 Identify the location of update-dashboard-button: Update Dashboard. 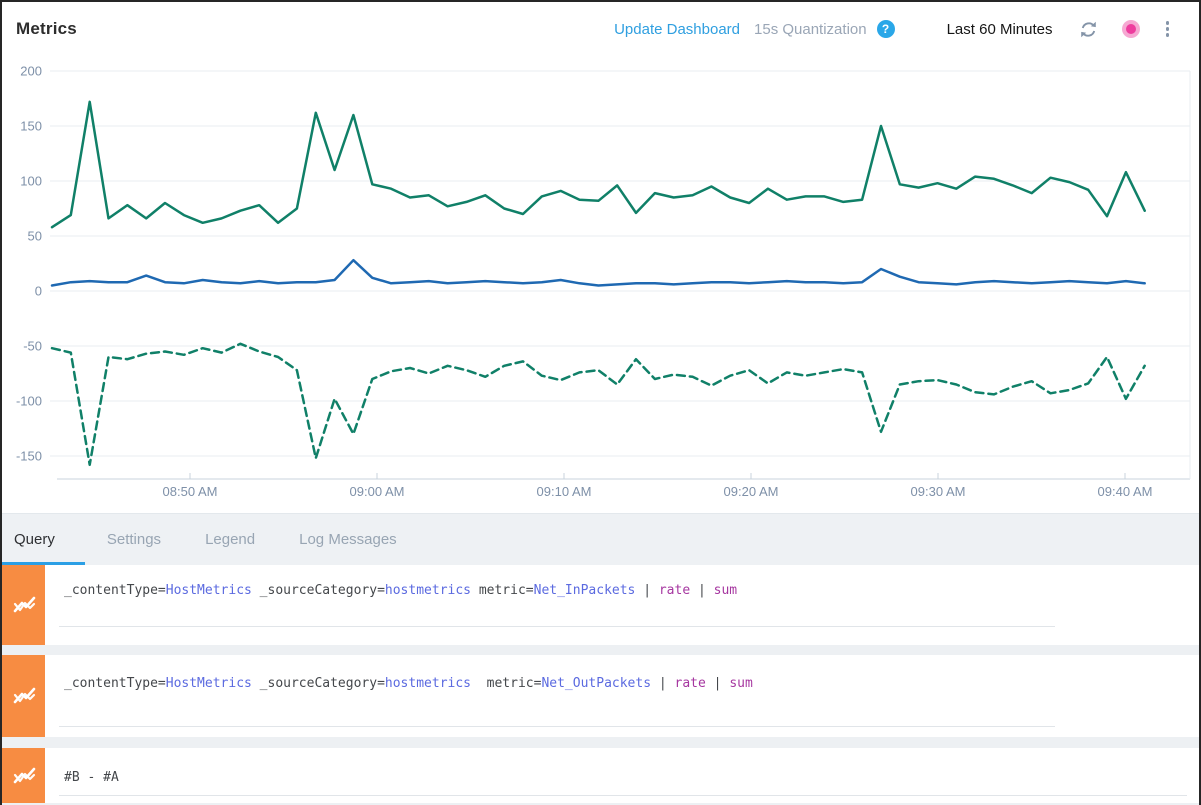
(677, 29).